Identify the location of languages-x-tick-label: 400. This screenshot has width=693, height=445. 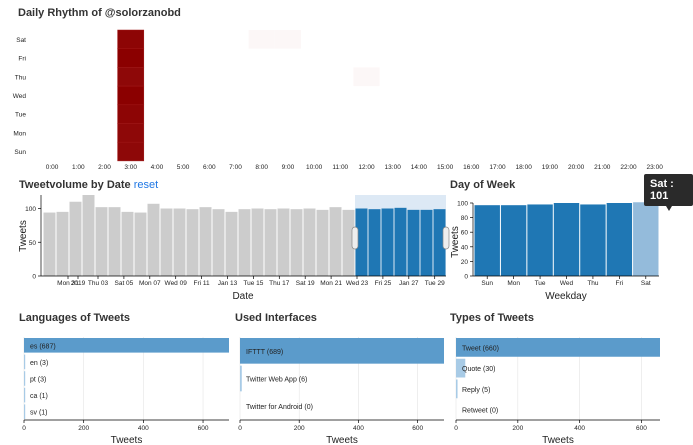
(143, 428).